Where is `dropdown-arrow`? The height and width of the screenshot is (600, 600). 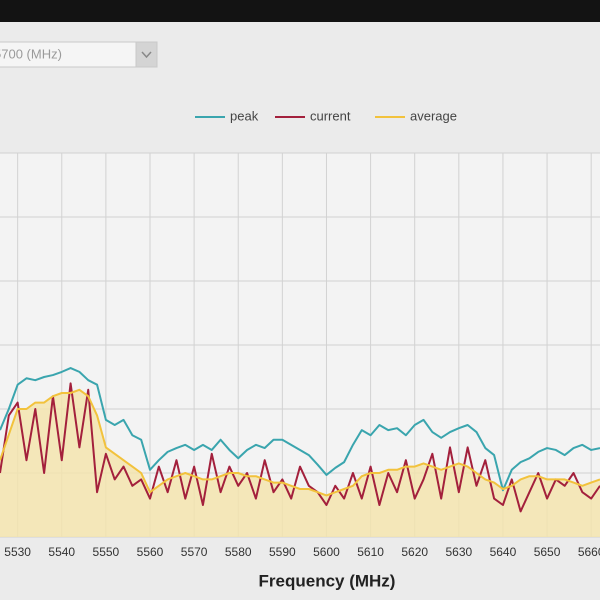 dropdown-arrow is located at coordinates (146, 55).